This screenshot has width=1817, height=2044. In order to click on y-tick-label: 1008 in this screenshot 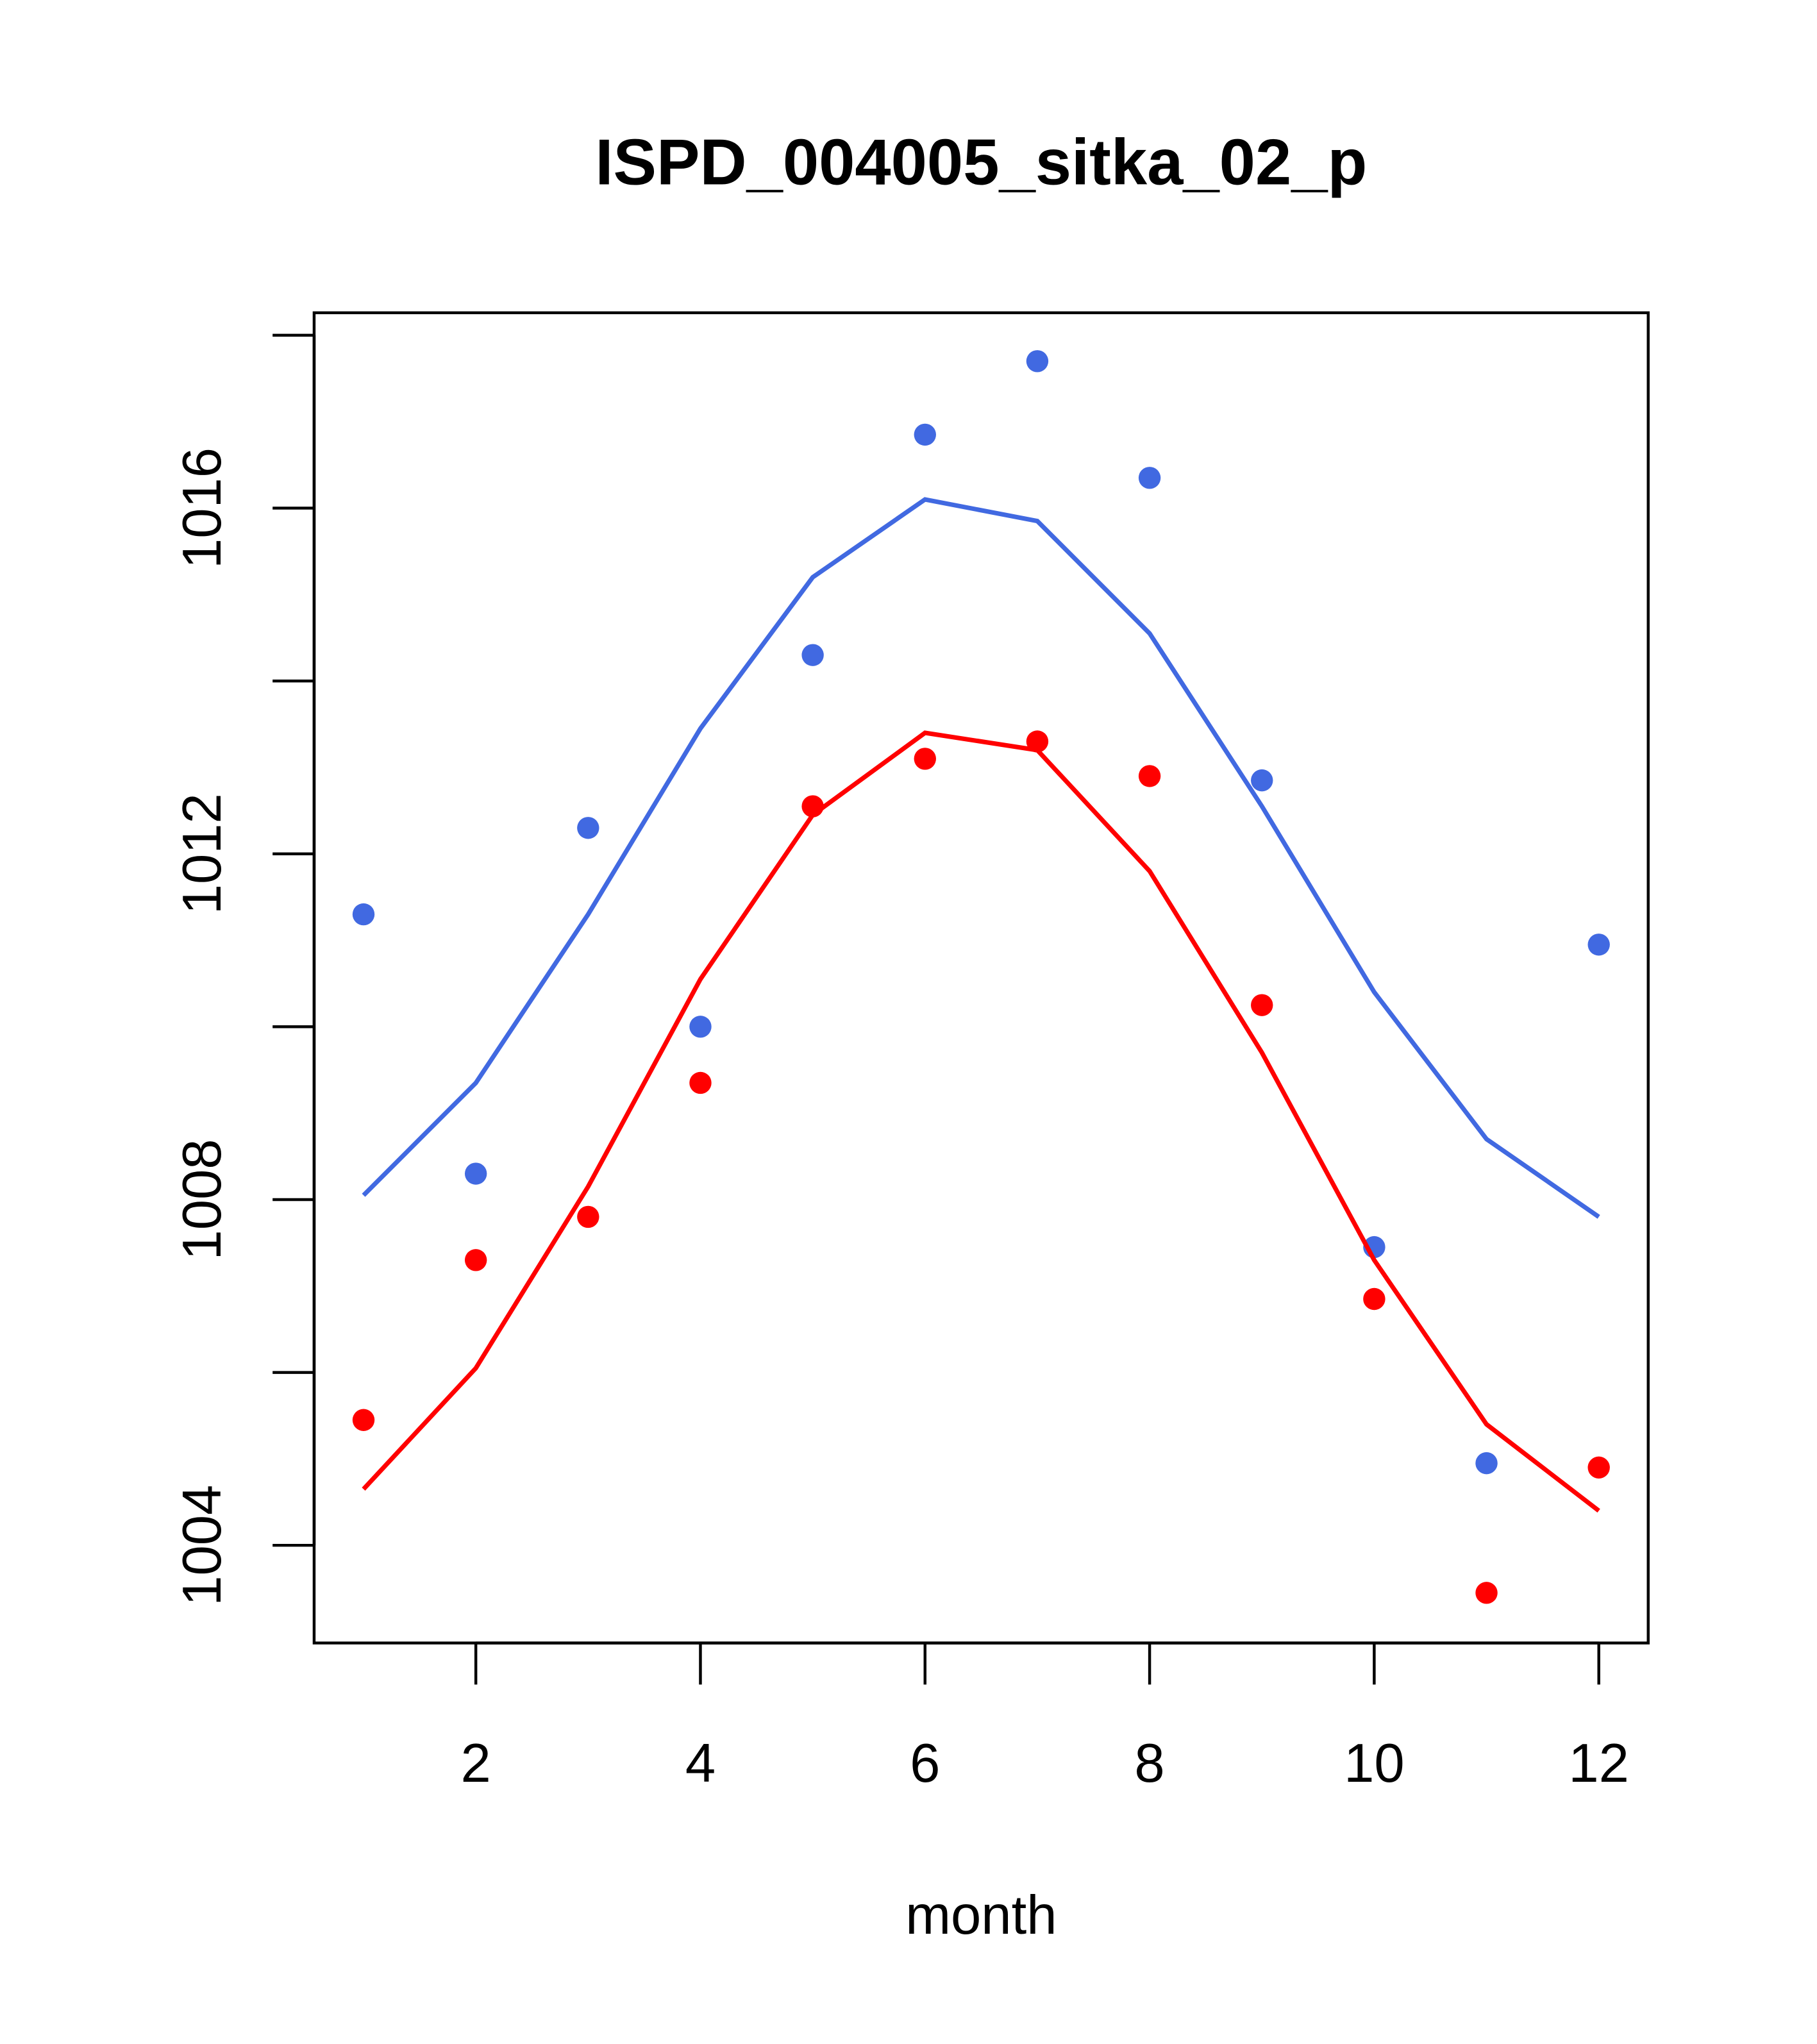, I will do `click(202, 1199)`.